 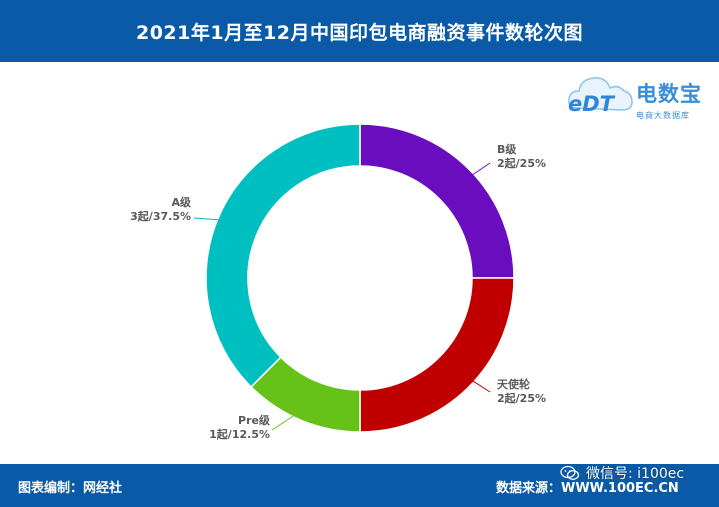 I want to click on chart-title: 2021年1月至12月中国印包电商融资事件数轮次图, so click(x=359, y=31).